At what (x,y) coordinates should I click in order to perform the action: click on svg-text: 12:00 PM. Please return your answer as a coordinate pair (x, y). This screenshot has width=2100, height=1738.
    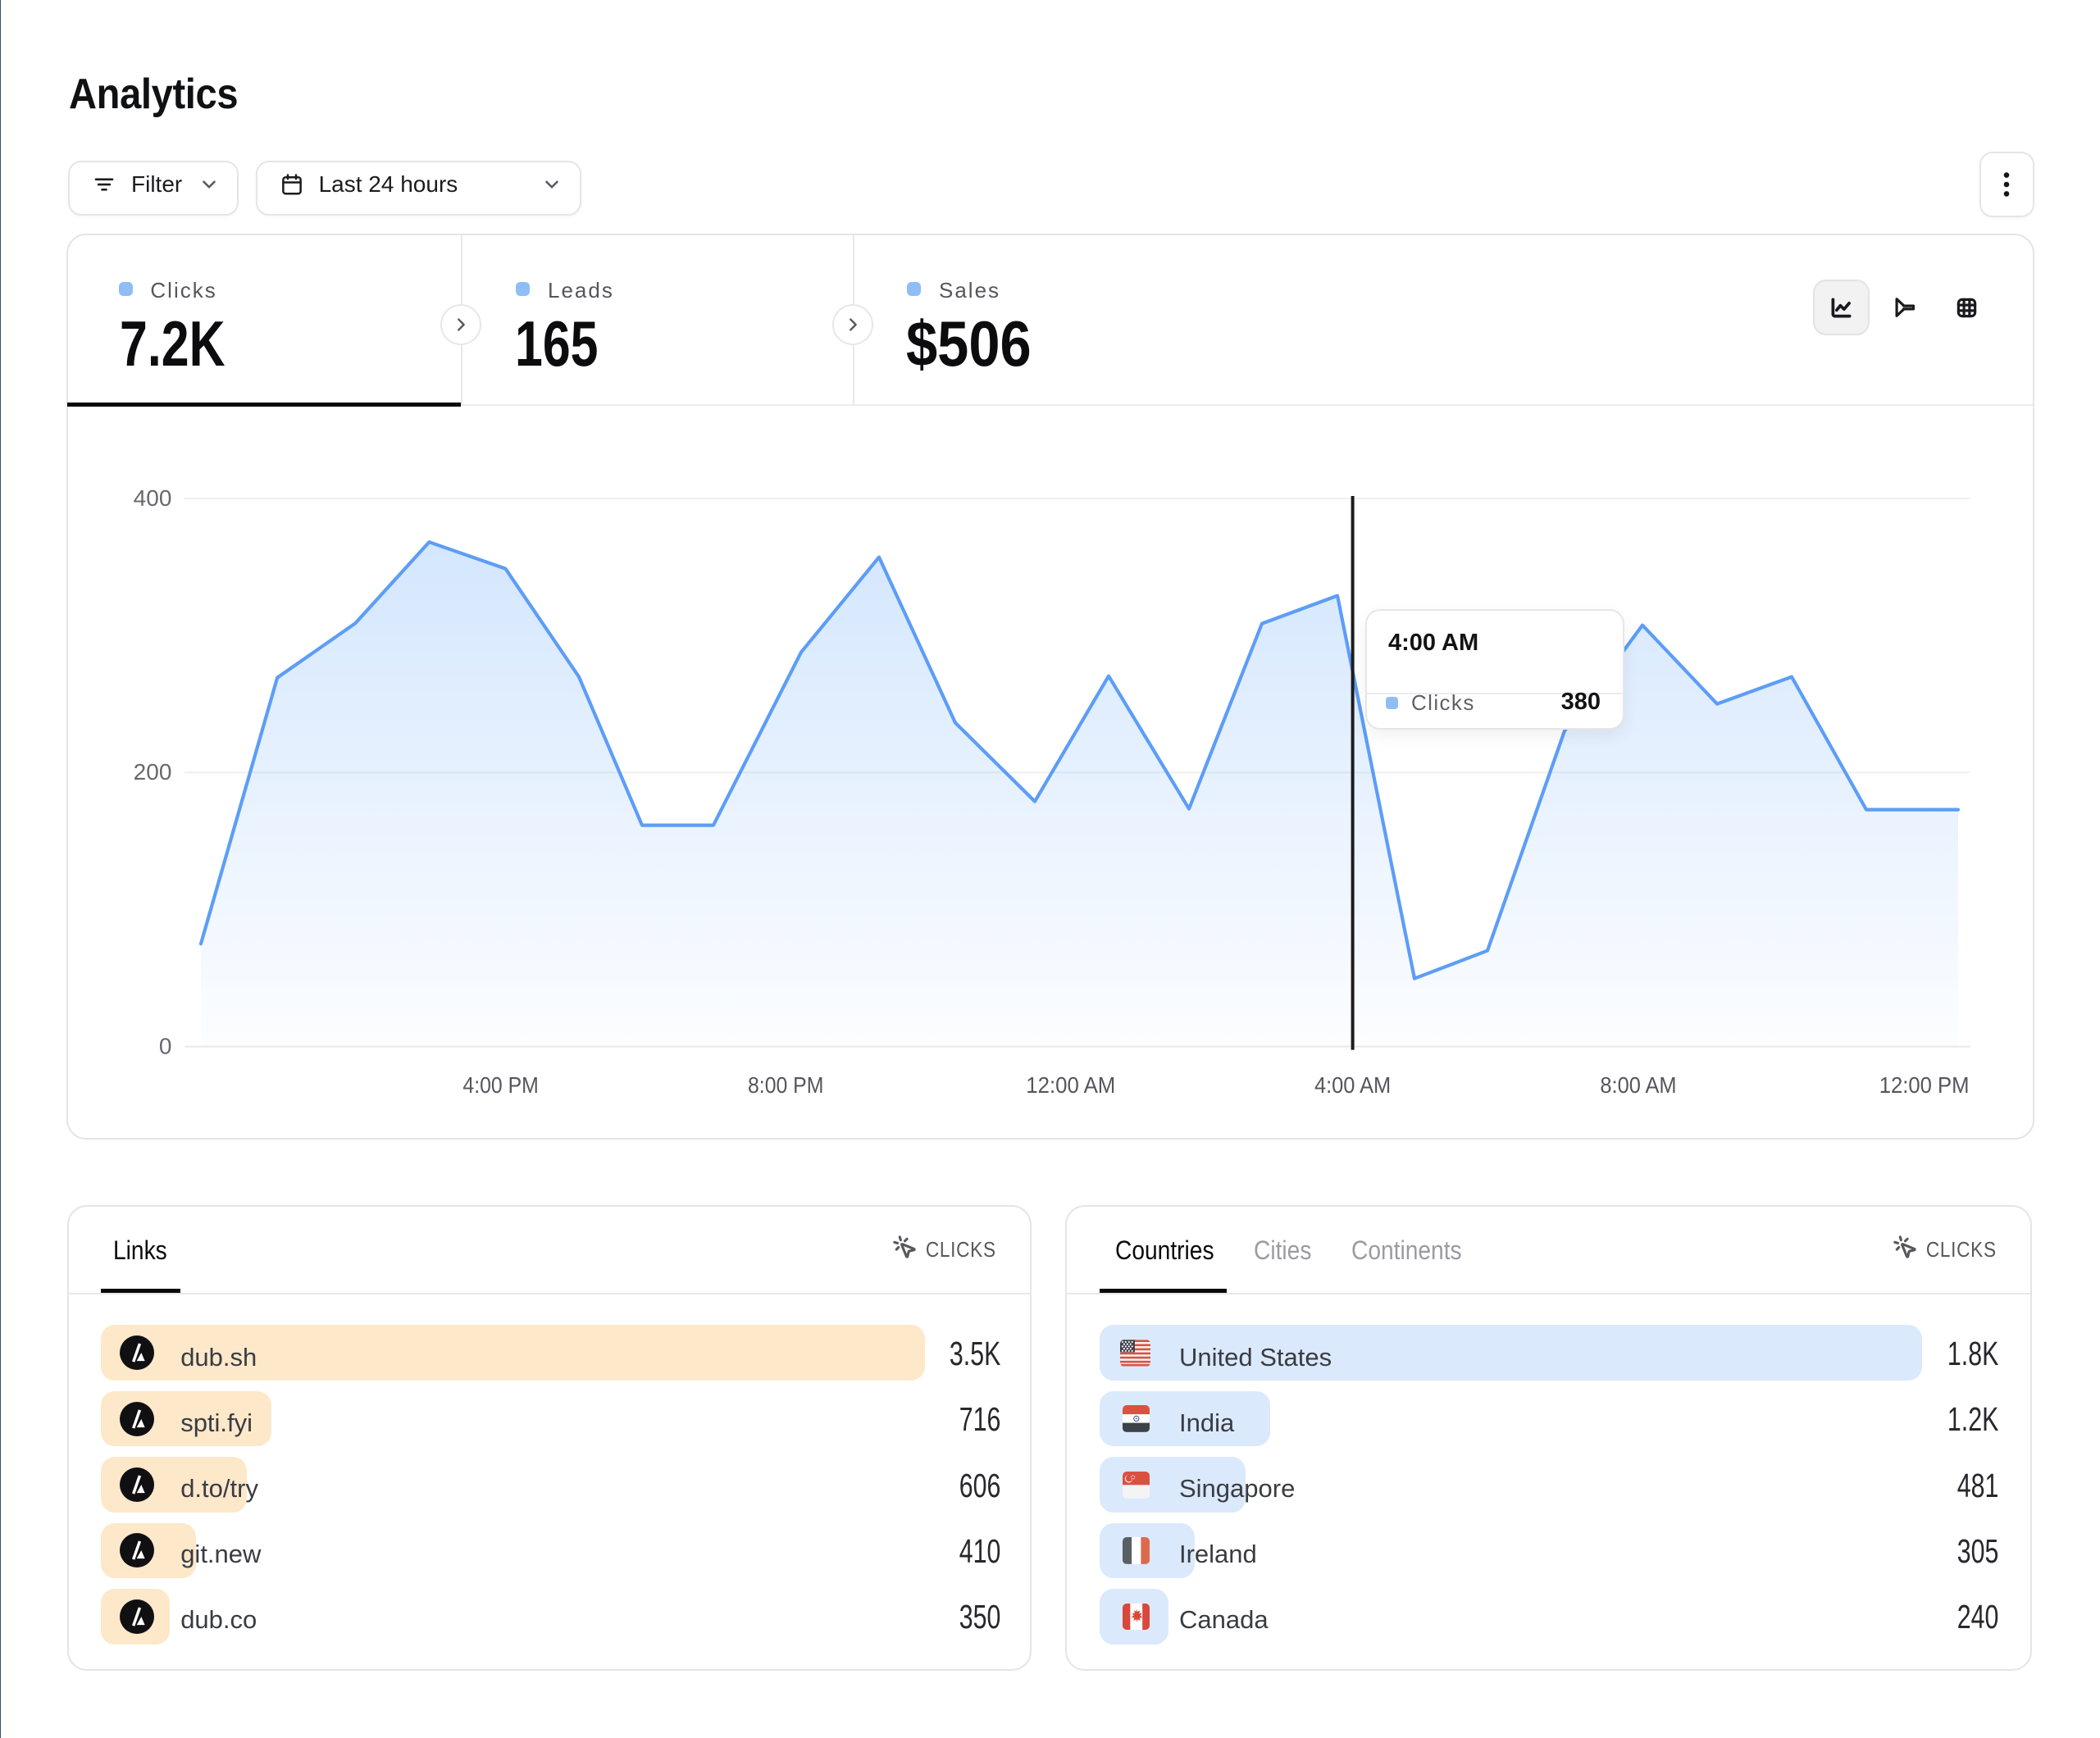
    Looking at the image, I should click on (1924, 1085).